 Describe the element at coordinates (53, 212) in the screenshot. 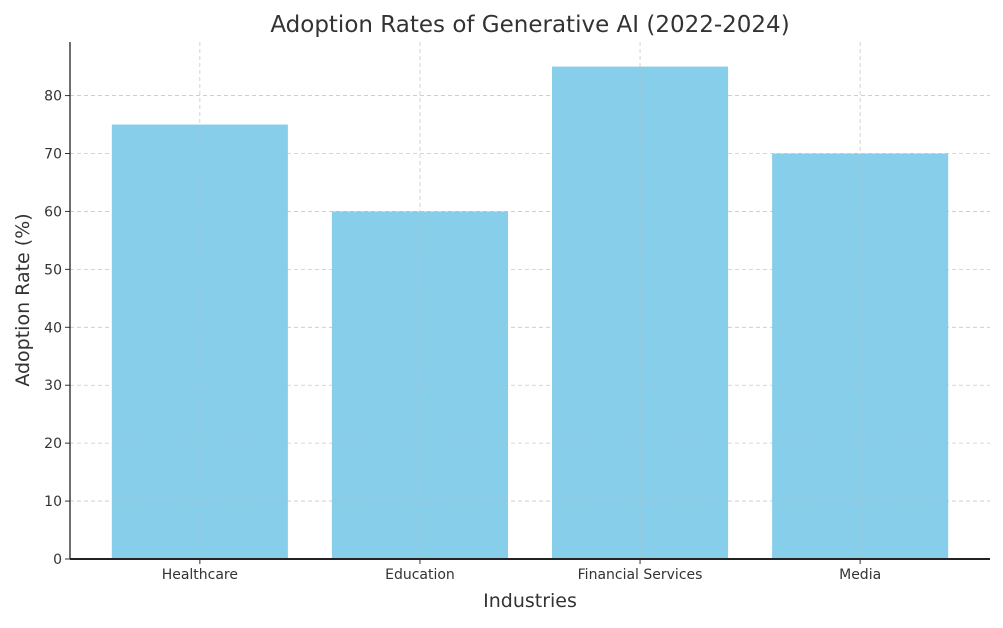

I see `y-tick-label: 60` at that location.